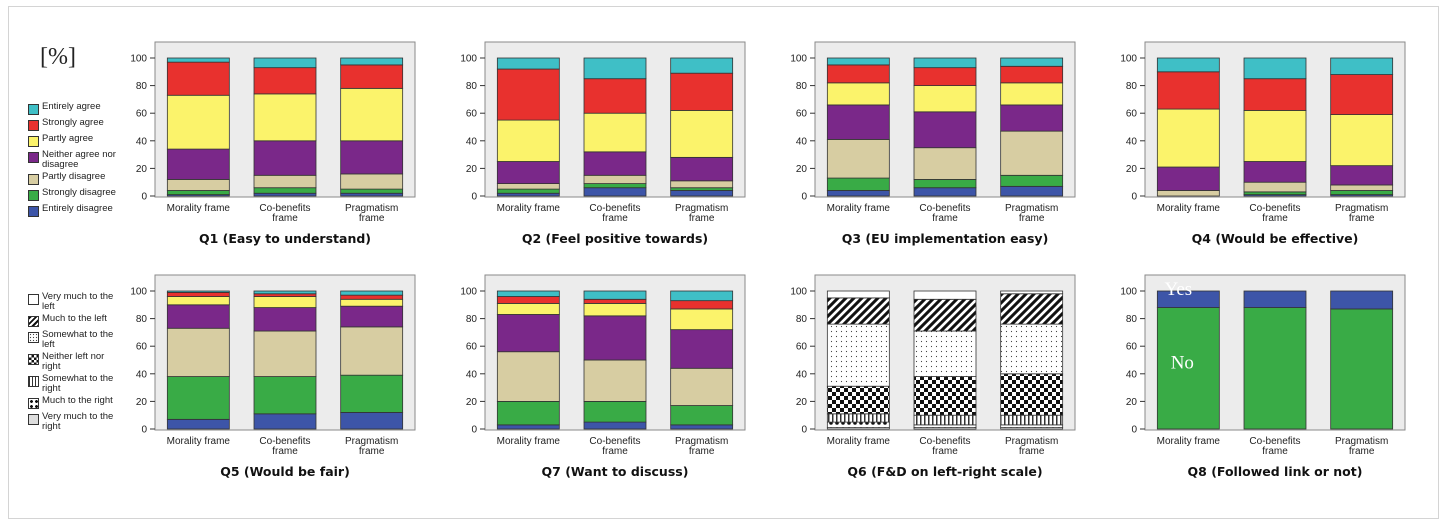  I want to click on y-tick-label: 0, so click(474, 430).